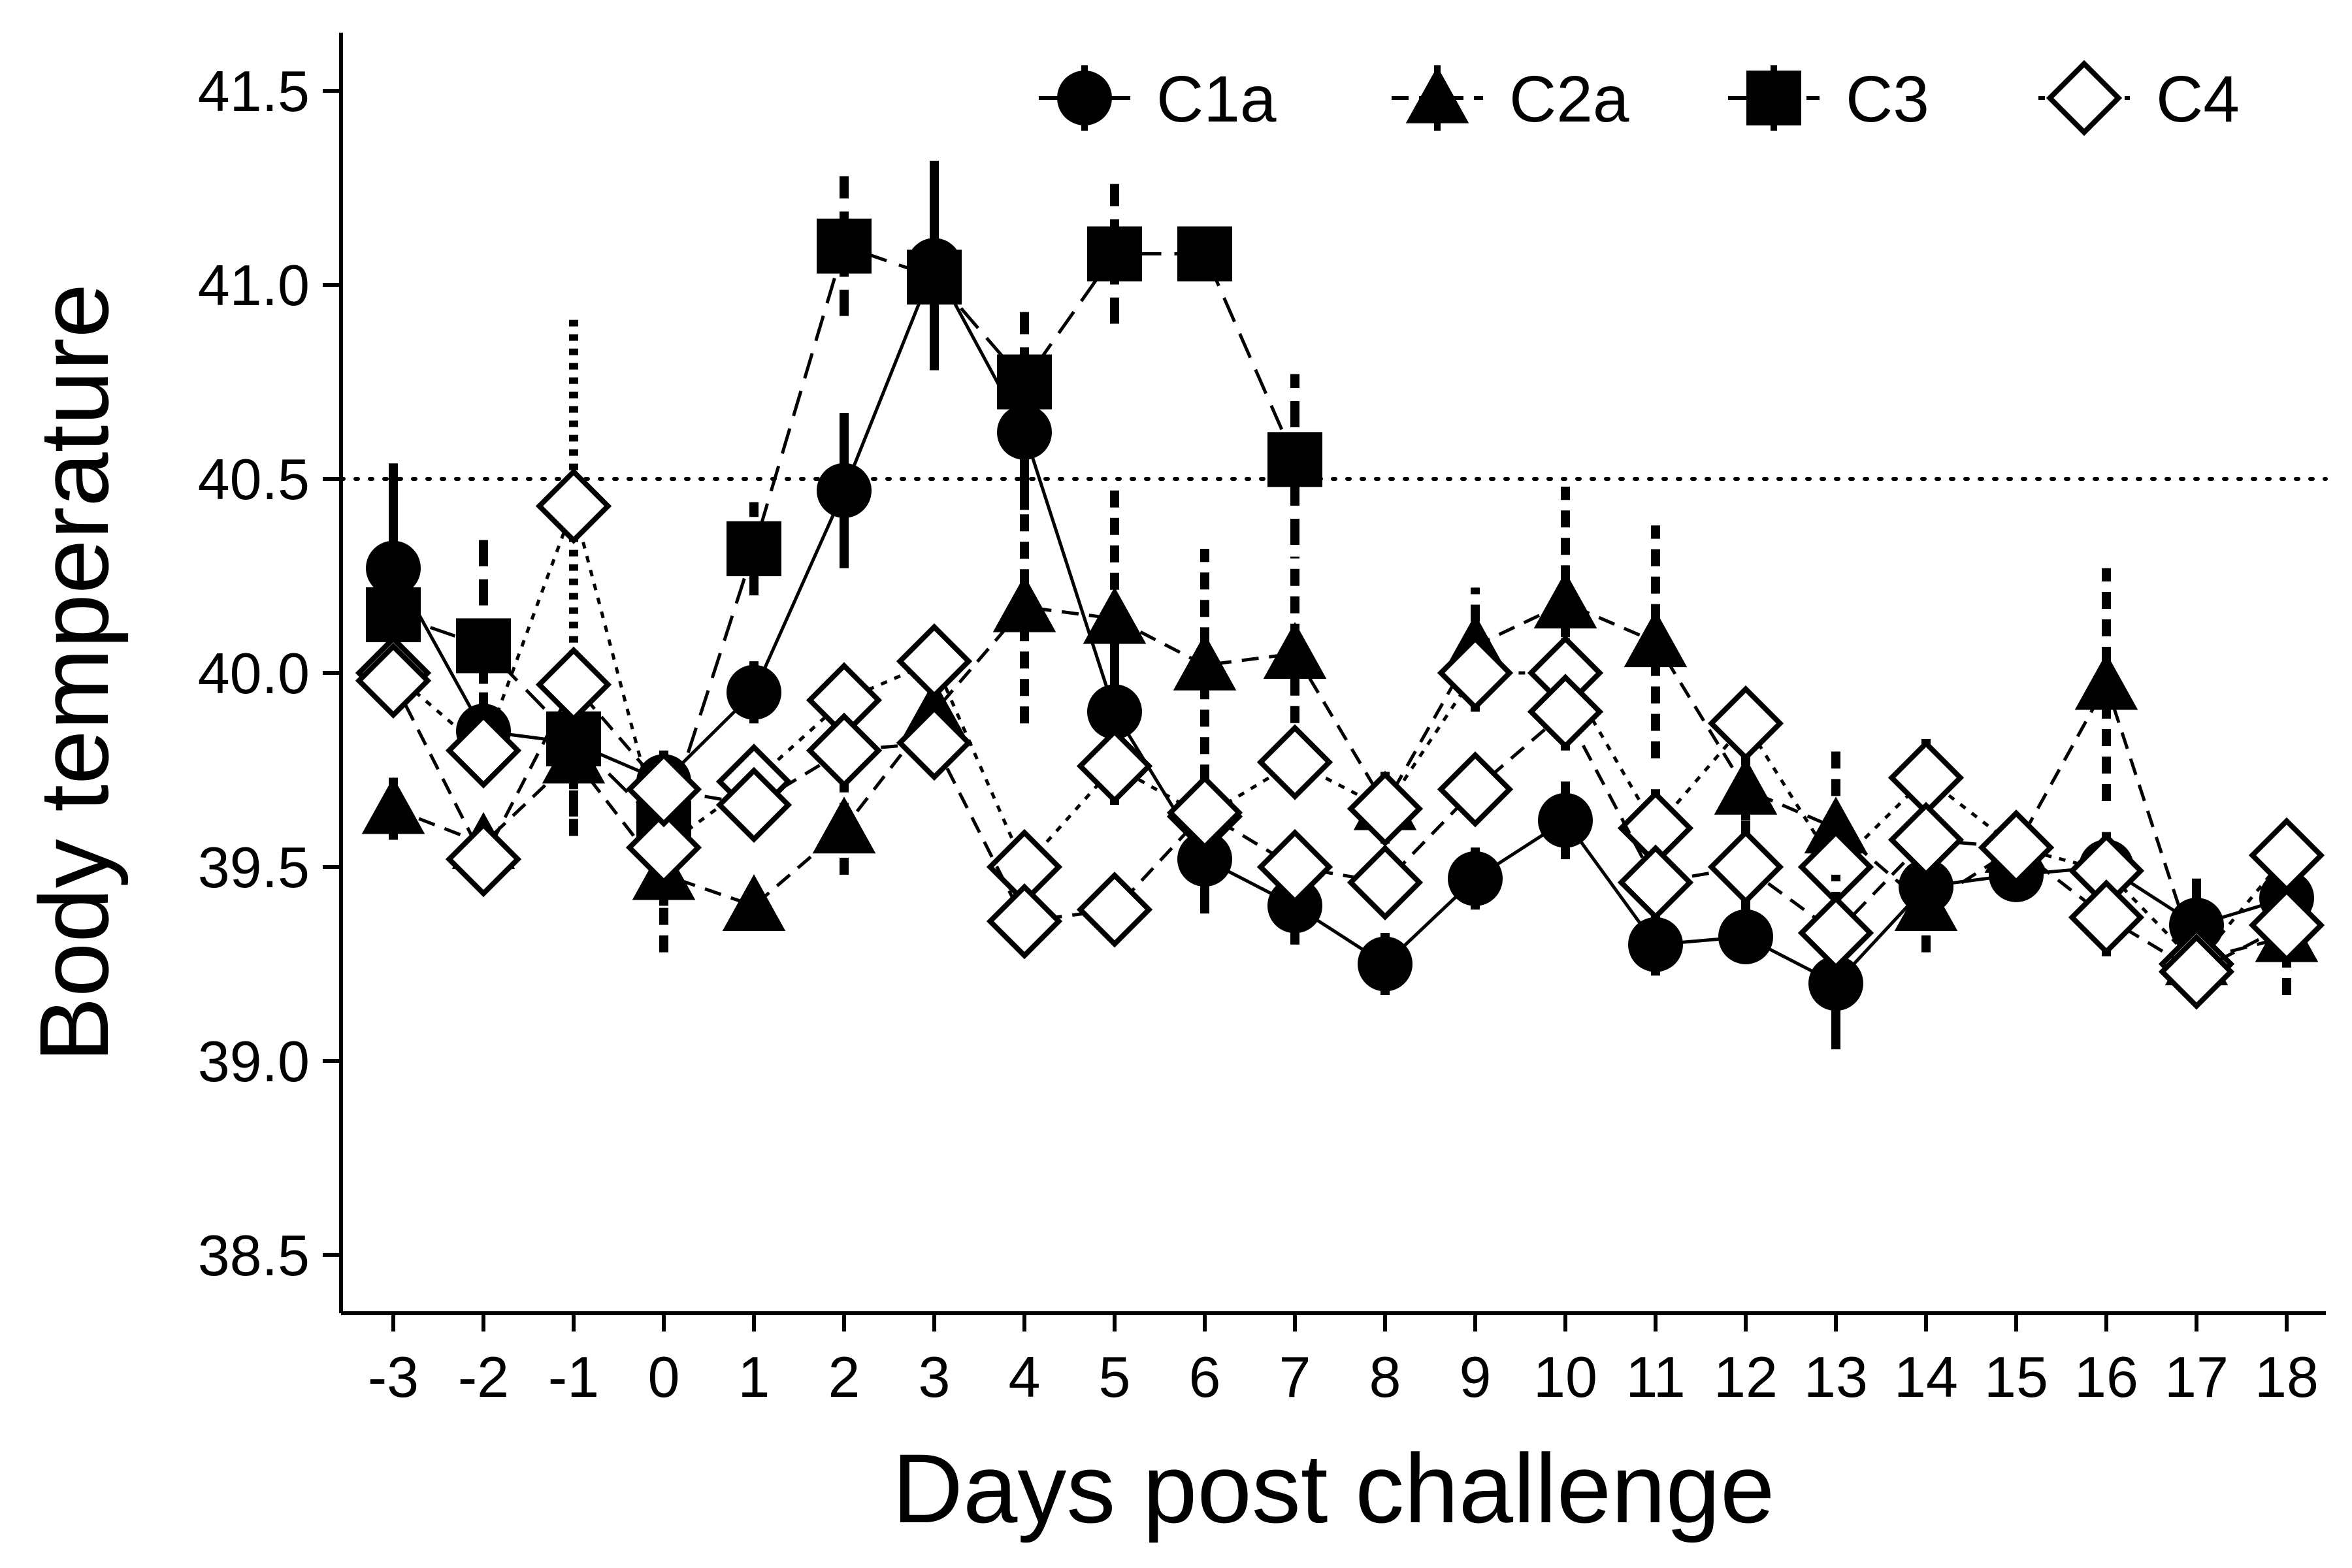 Image resolution: width=2352 pixels, height=1568 pixels. Describe the element at coordinates (664, 1377) in the screenshot. I see `x-tick-label: 0` at that location.